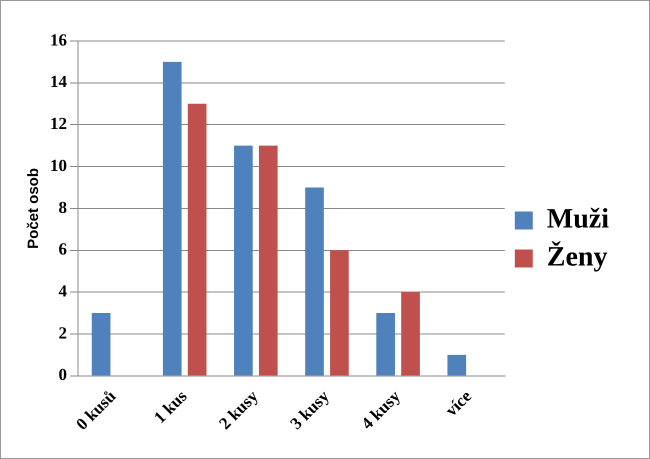 Image resolution: width=650 pixels, height=459 pixels. What do you see at coordinates (62, 207) in the screenshot?
I see `y-tick-label: 8` at bounding box center [62, 207].